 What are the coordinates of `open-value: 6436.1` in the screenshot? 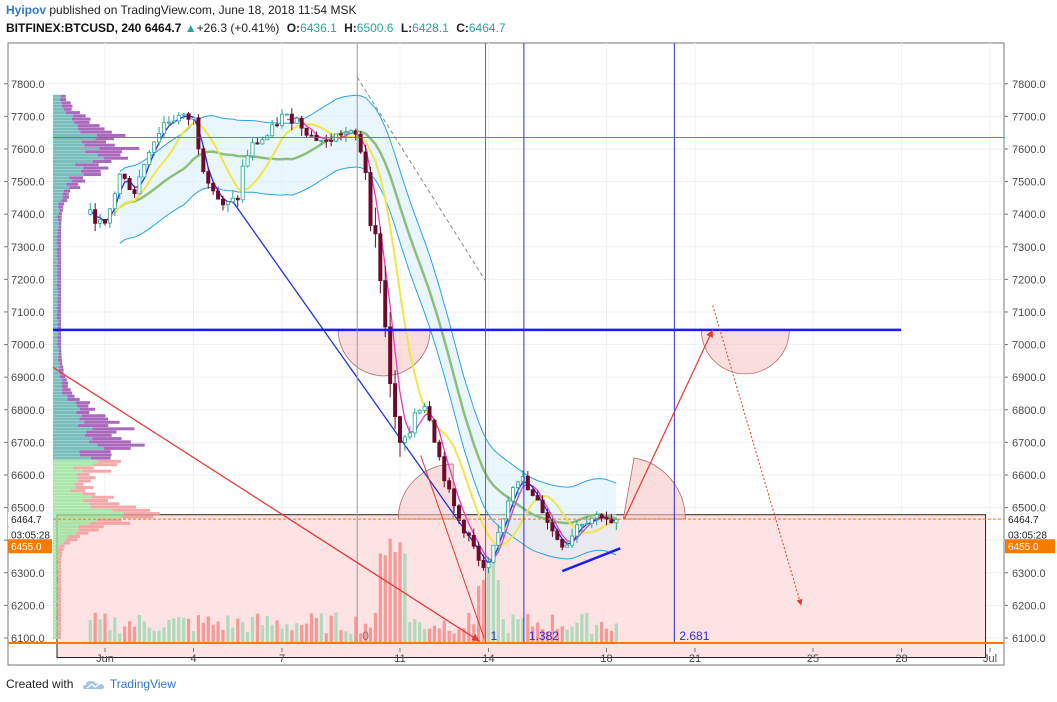 It's located at (318, 28).